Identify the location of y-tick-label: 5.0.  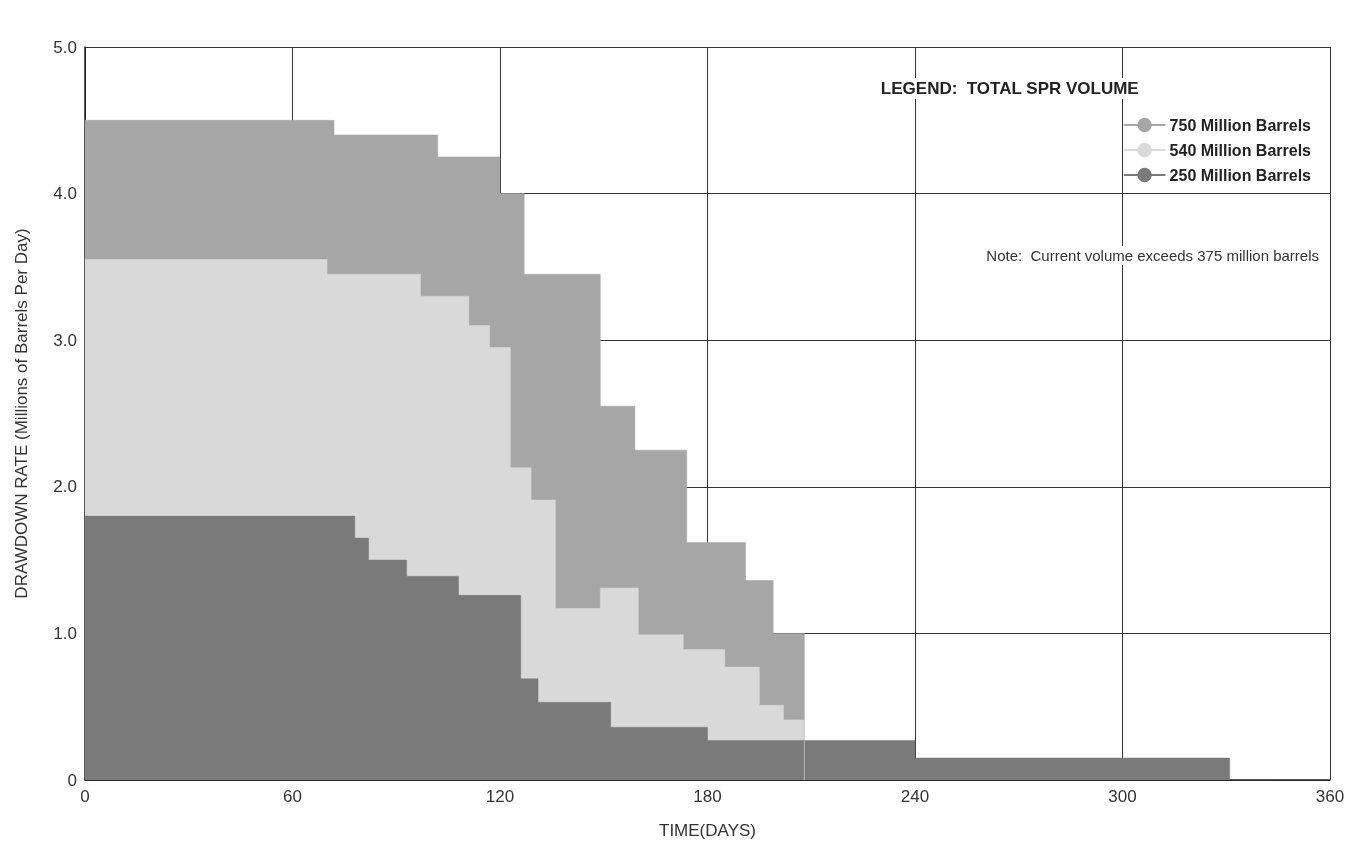
(65, 47).